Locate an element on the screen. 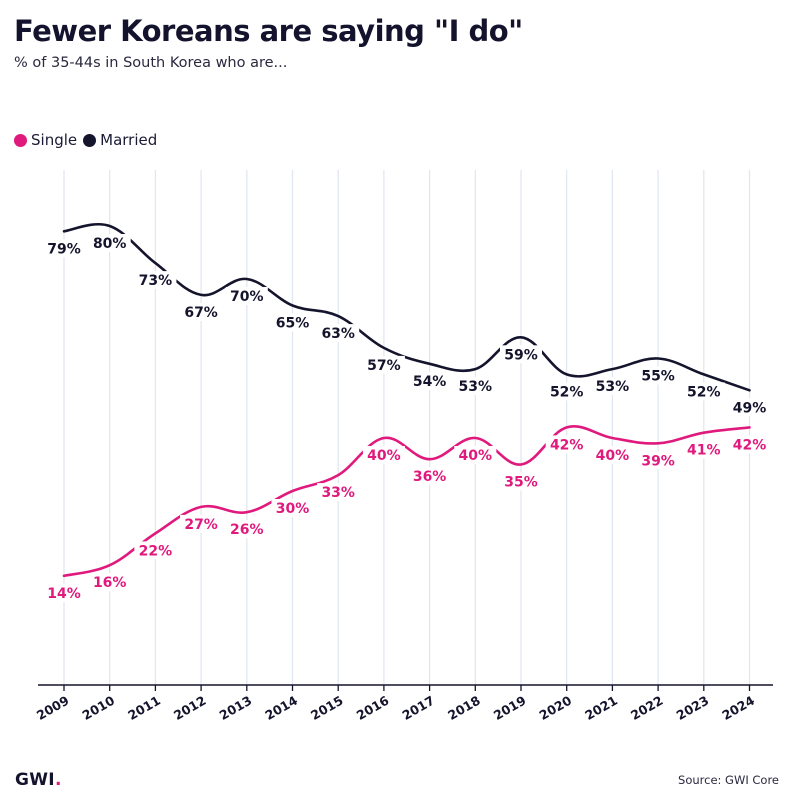  data-label-single-2011: 22% is located at coordinates (156, 551).